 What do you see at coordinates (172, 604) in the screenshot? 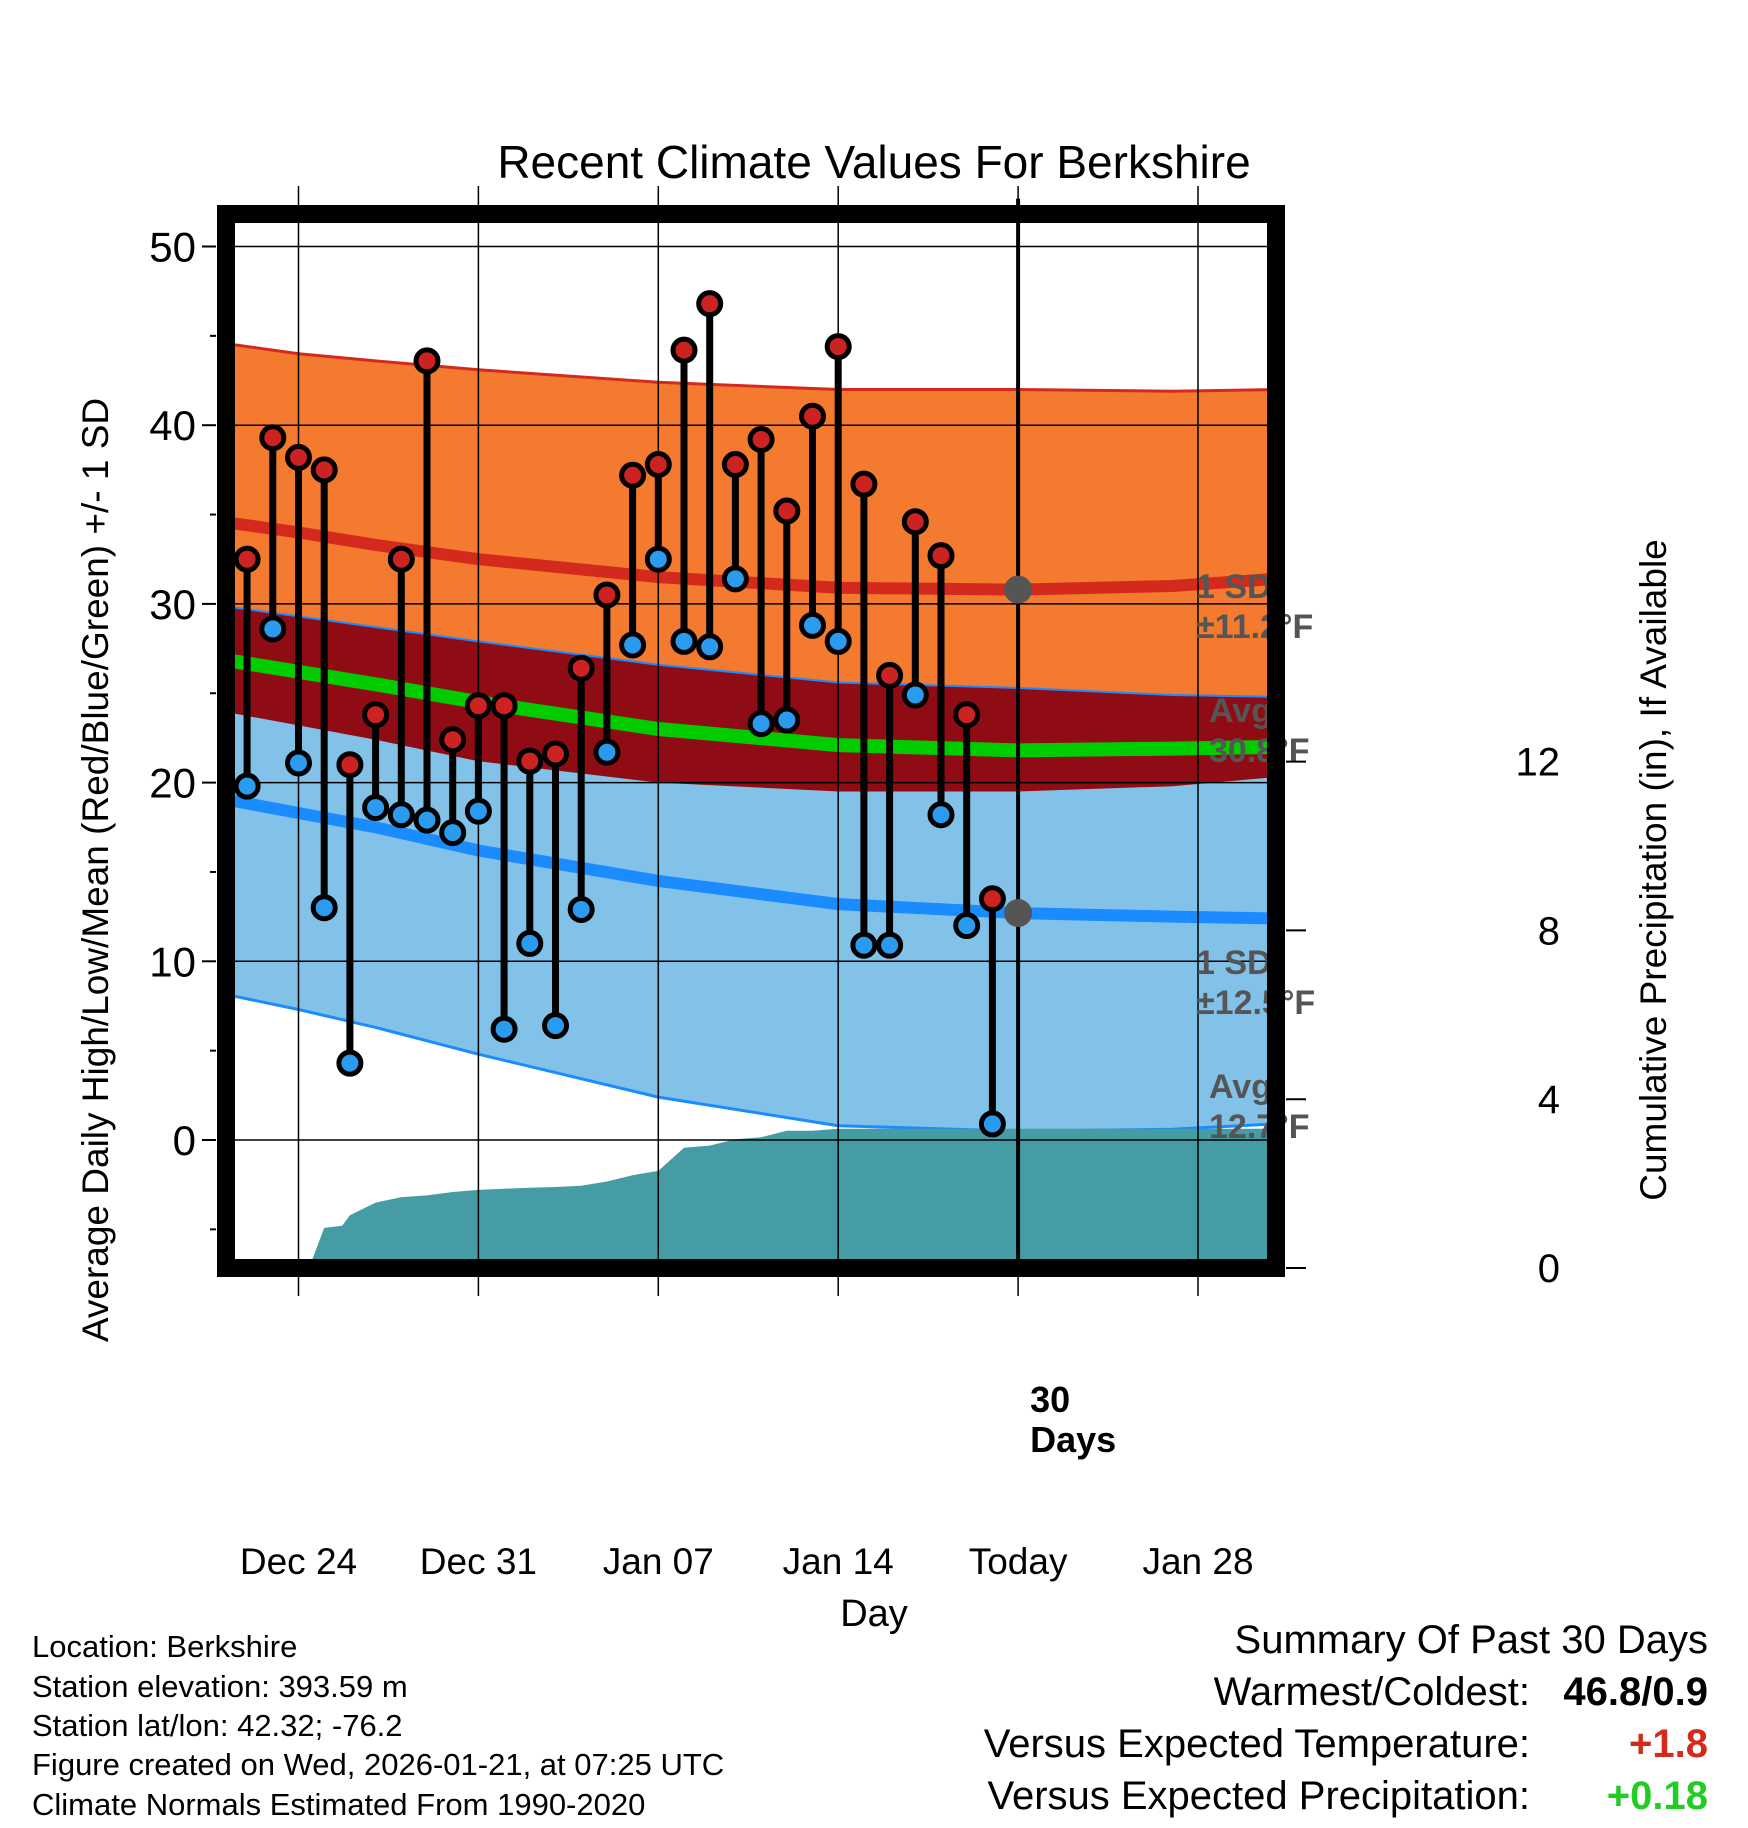
I see `y-tick-label: 30` at bounding box center [172, 604].